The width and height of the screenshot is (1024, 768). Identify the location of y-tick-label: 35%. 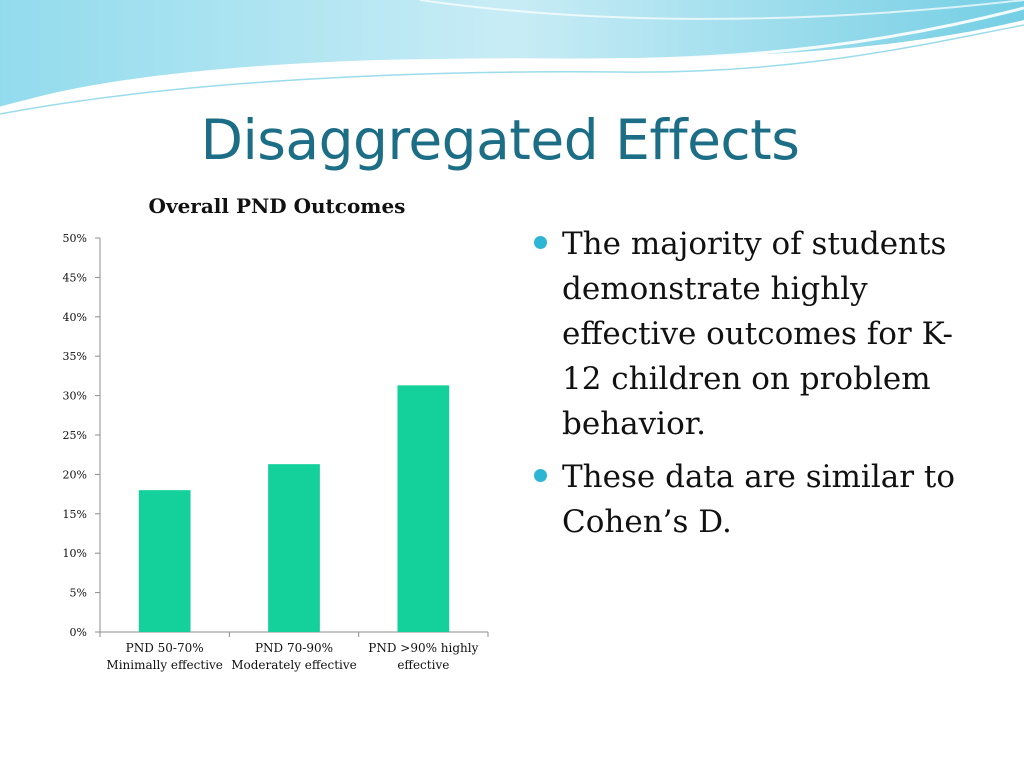
(75, 356).